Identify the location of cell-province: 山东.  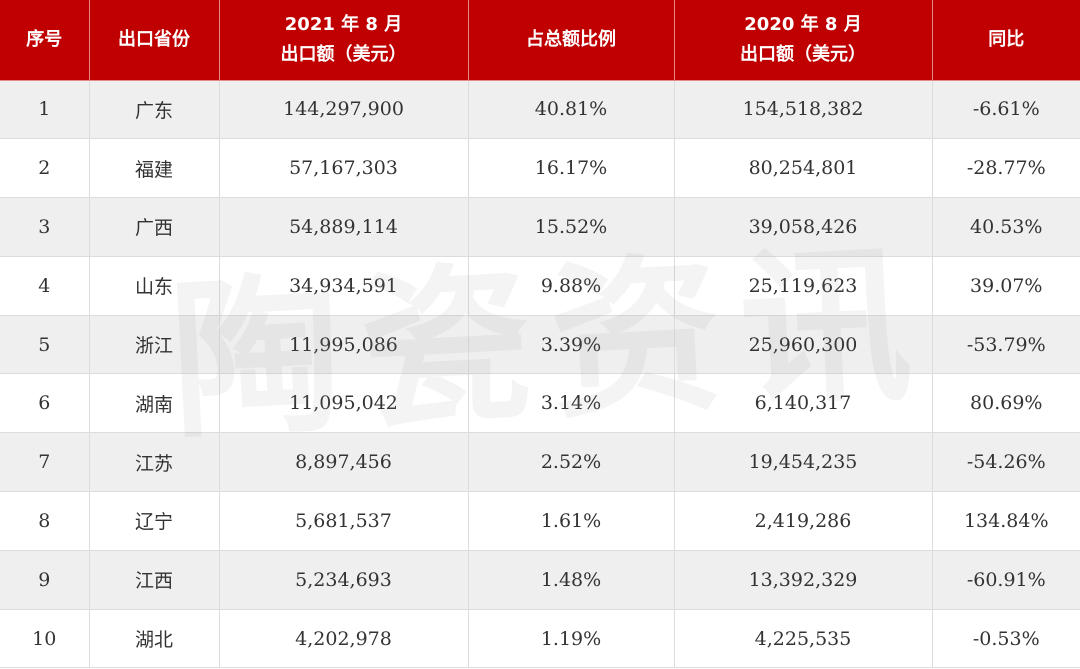
(154, 286).